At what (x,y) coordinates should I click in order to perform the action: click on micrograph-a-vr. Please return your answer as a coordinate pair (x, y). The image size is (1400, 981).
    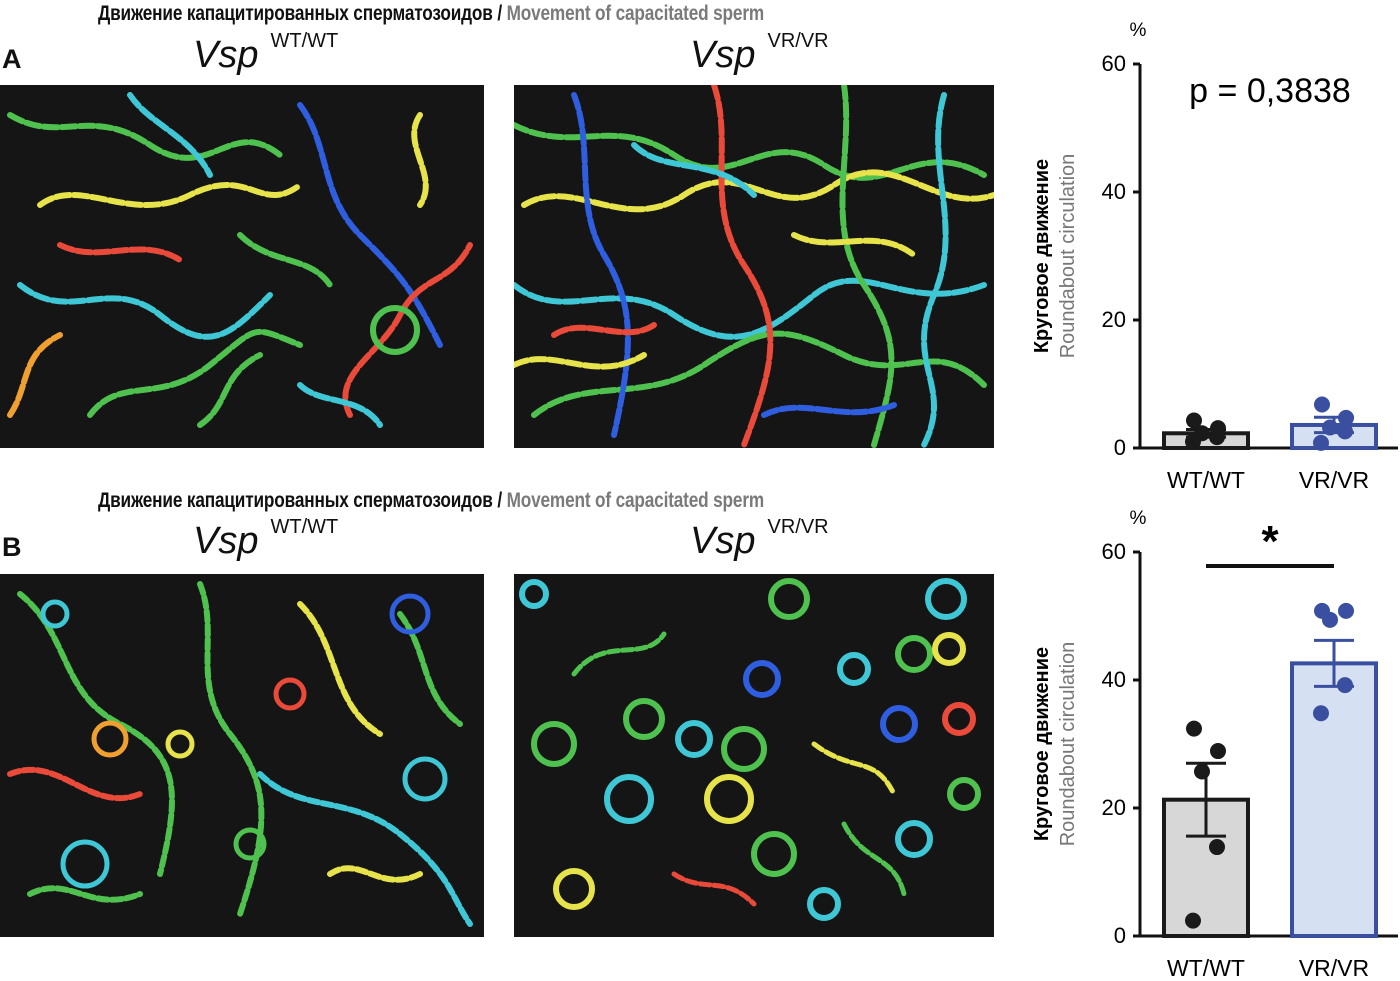
    Looking at the image, I should click on (754, 266).